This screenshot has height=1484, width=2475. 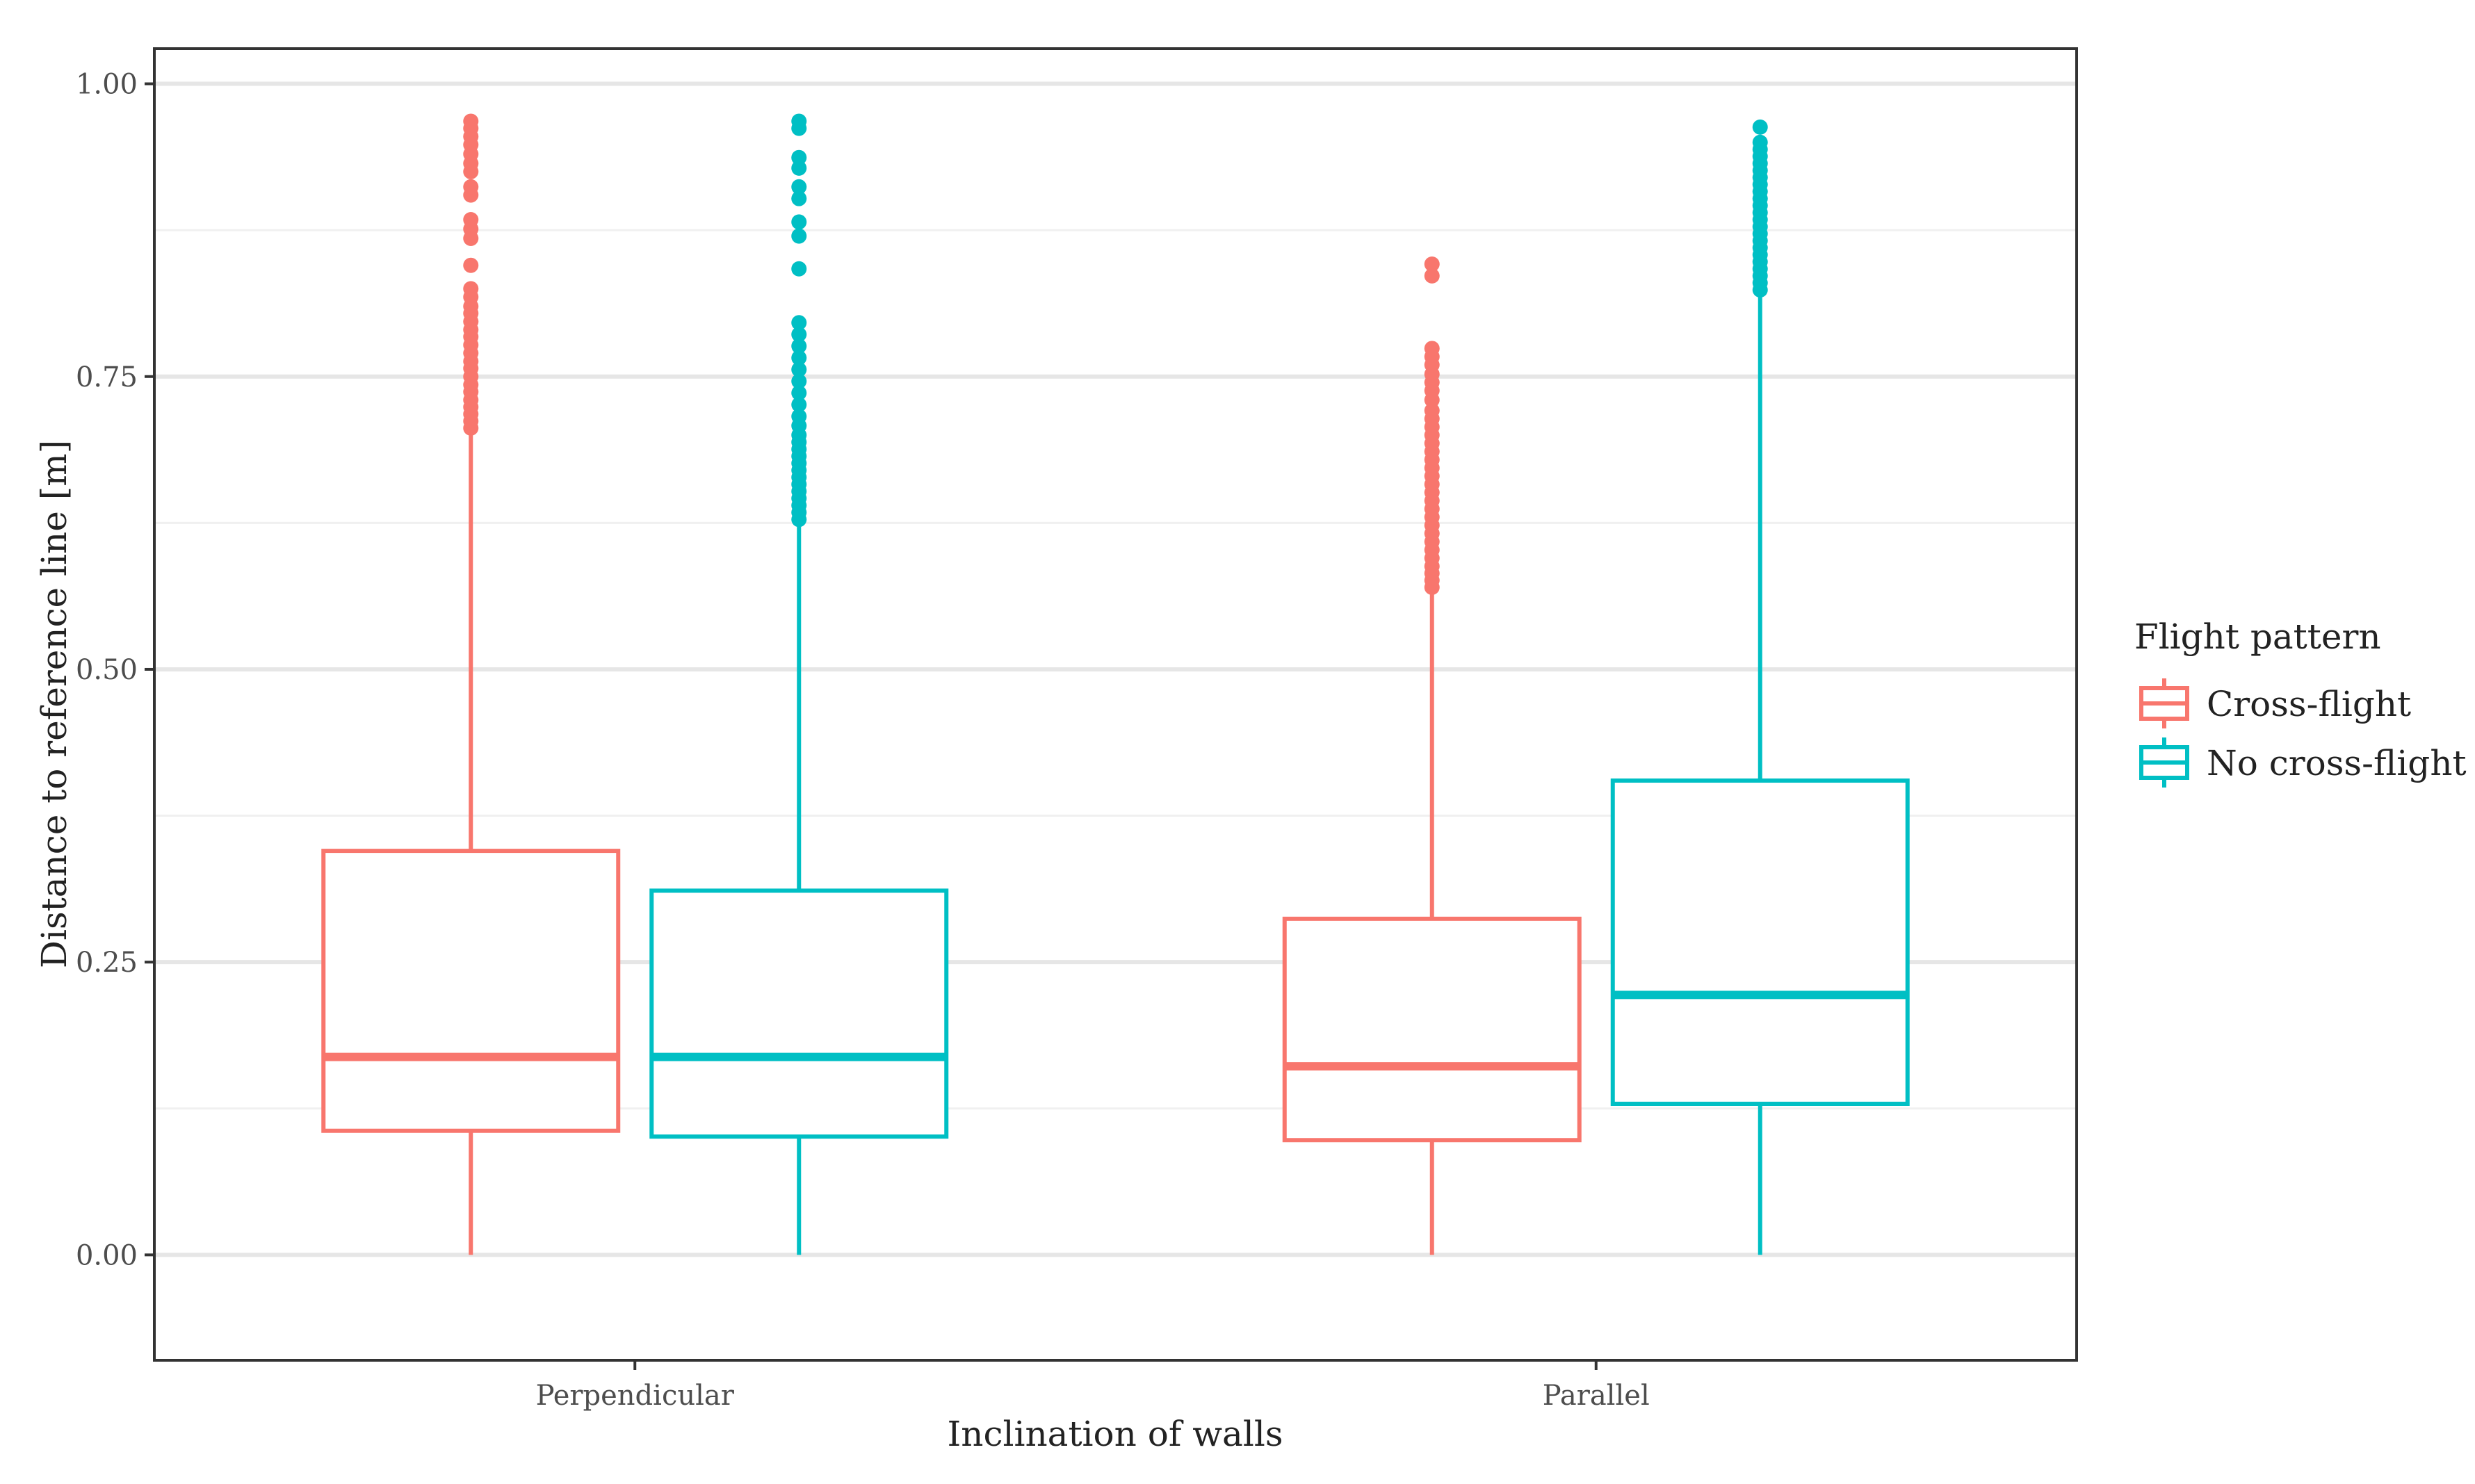 What do you see at coordinates (107, 670) in the screenshot?
I see `y-tick-label: 0.50` at bounding box center [107, 670].